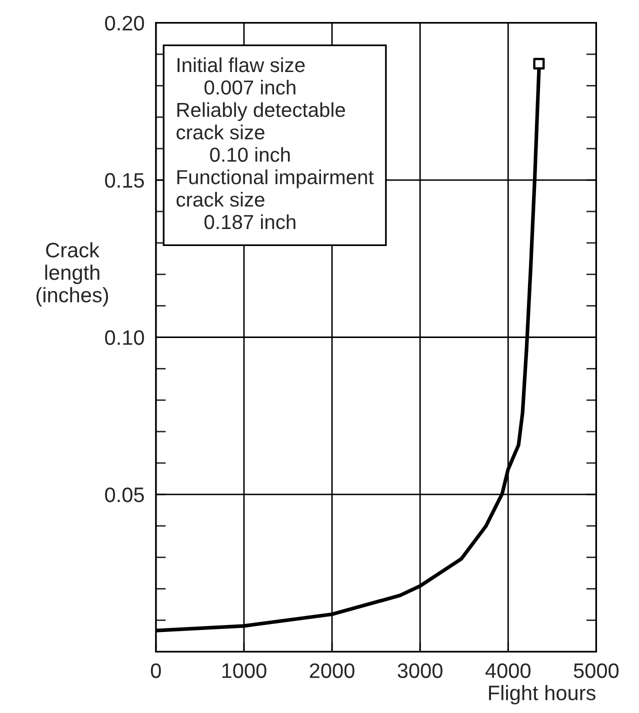 The height and width of the screenshot is (713, 639). What do you see at coordinates (332, 670) in the screenshot?
I see `x-tick-label: 2000` at bounding box center [332, 670].